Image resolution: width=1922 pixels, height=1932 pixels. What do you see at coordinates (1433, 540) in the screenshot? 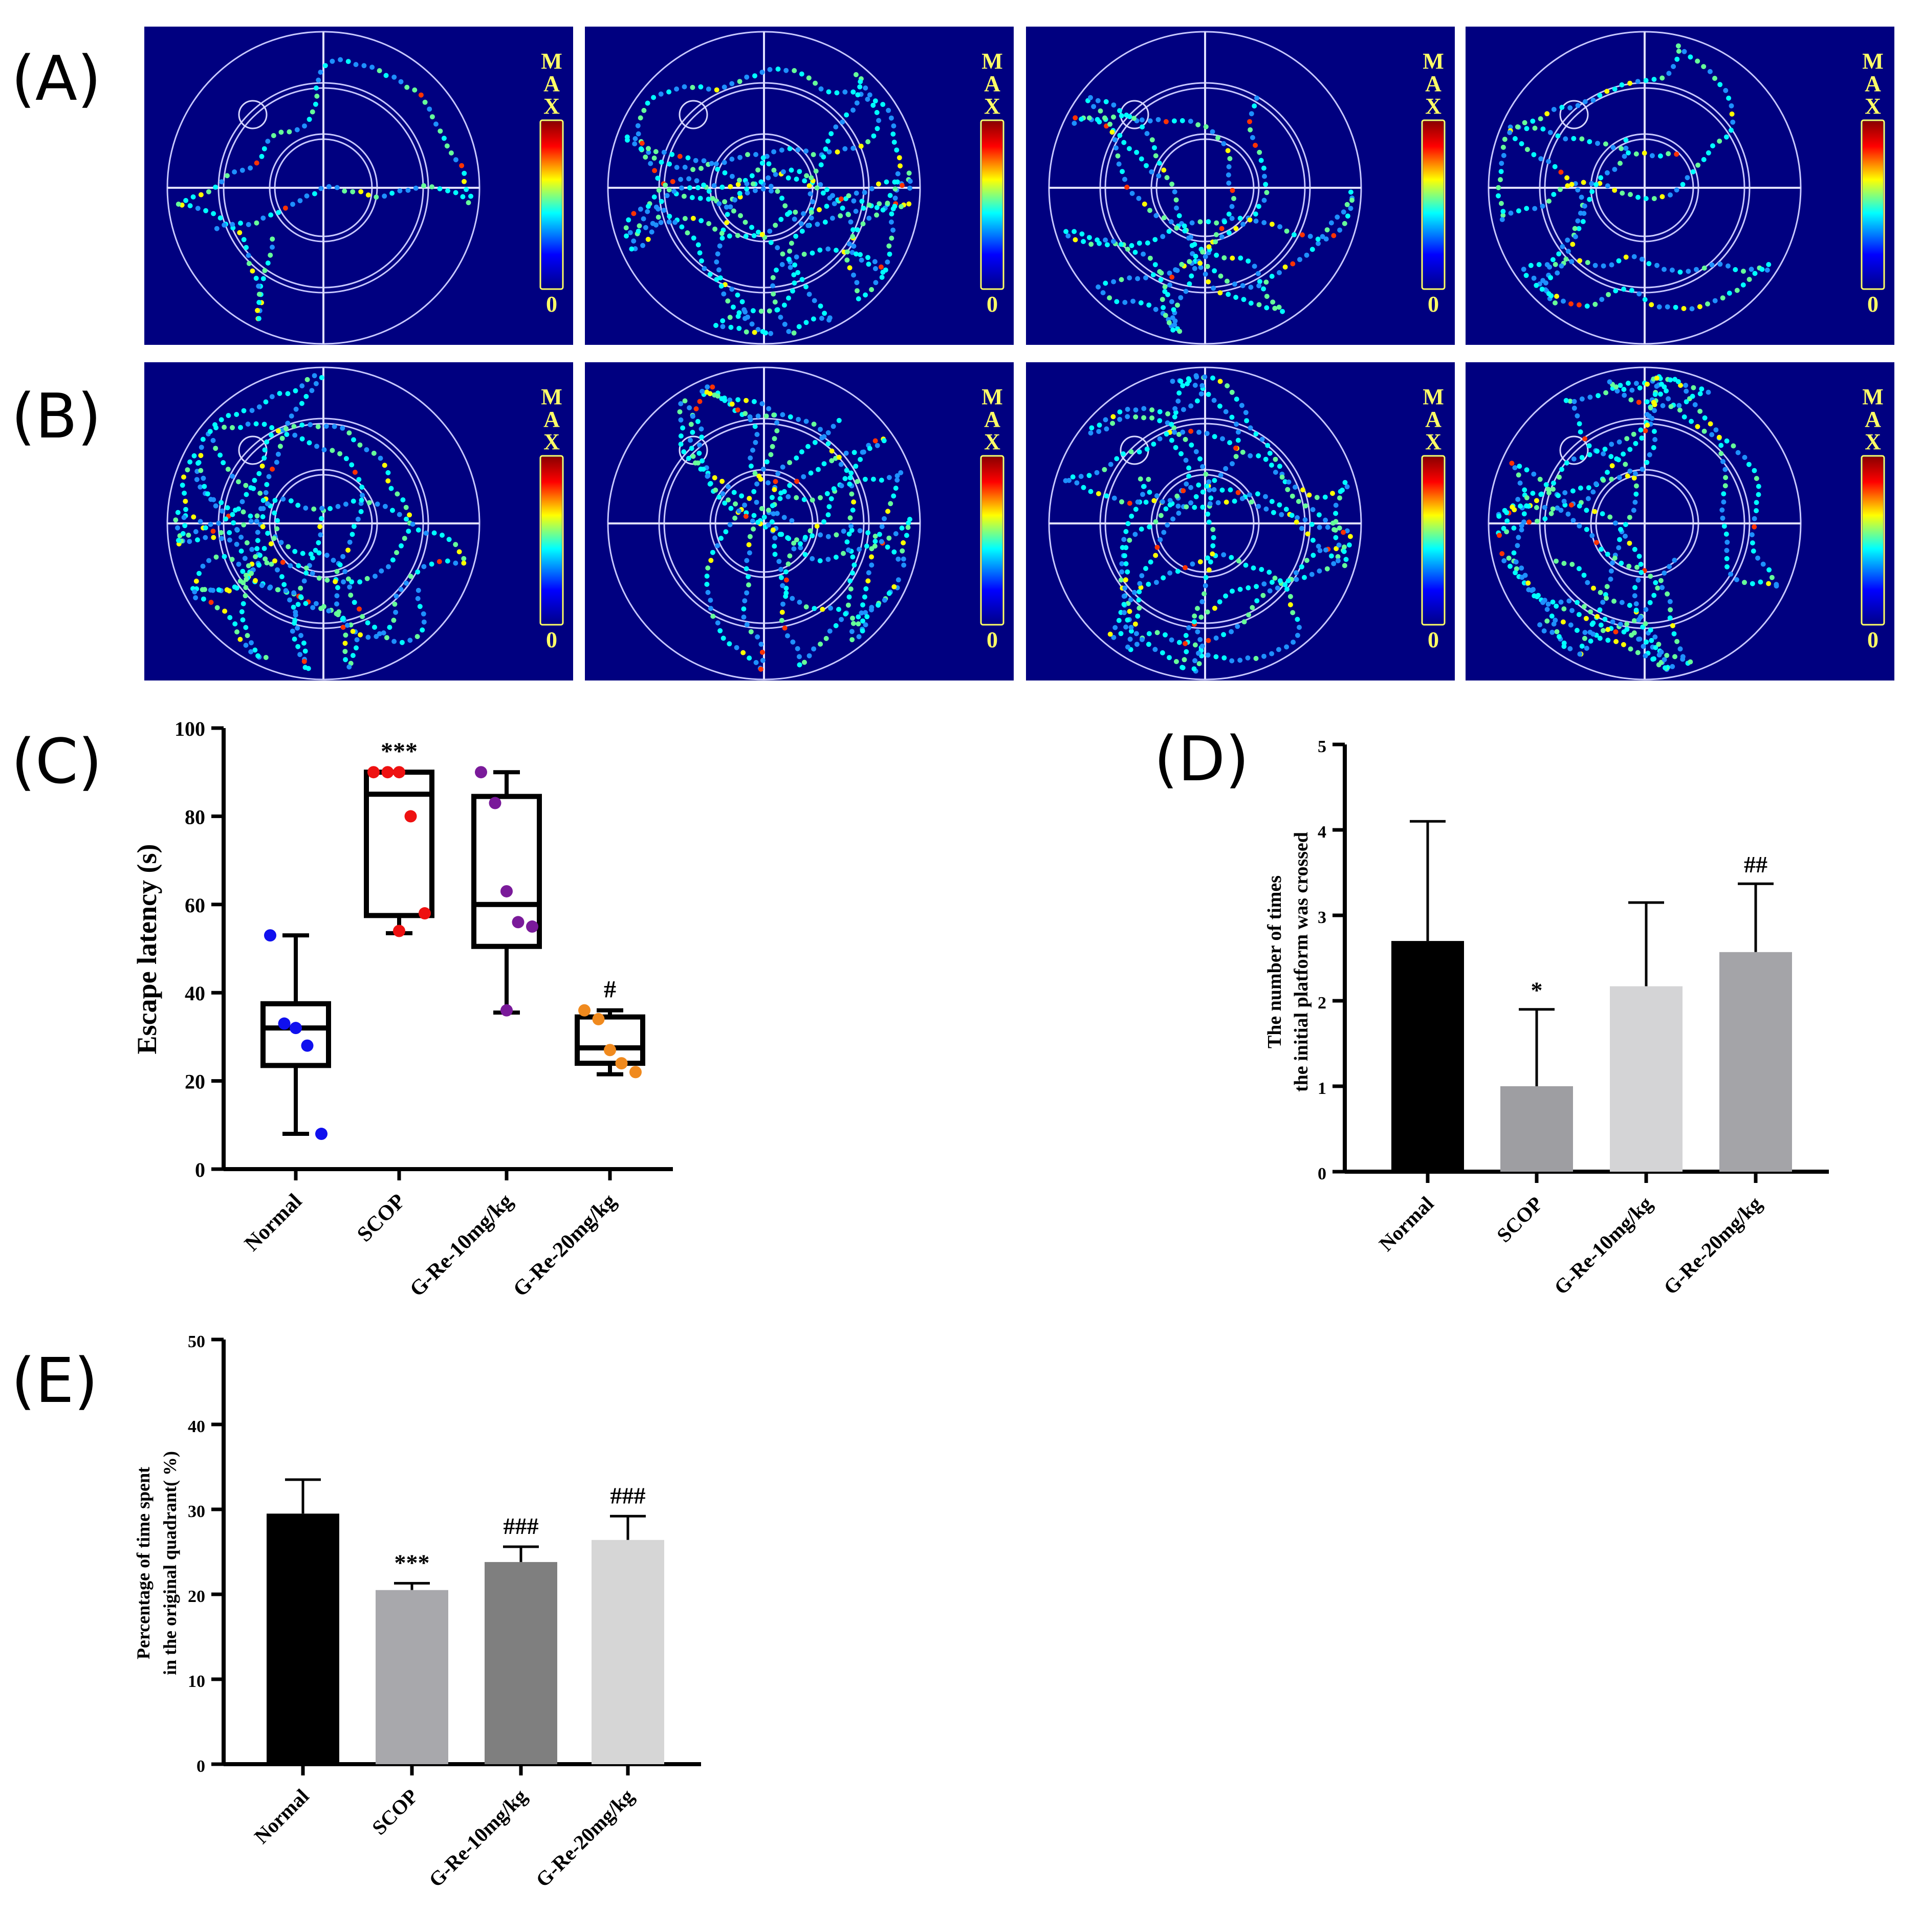
I see `colorbar-frame` at bounding box center [1433, 540].